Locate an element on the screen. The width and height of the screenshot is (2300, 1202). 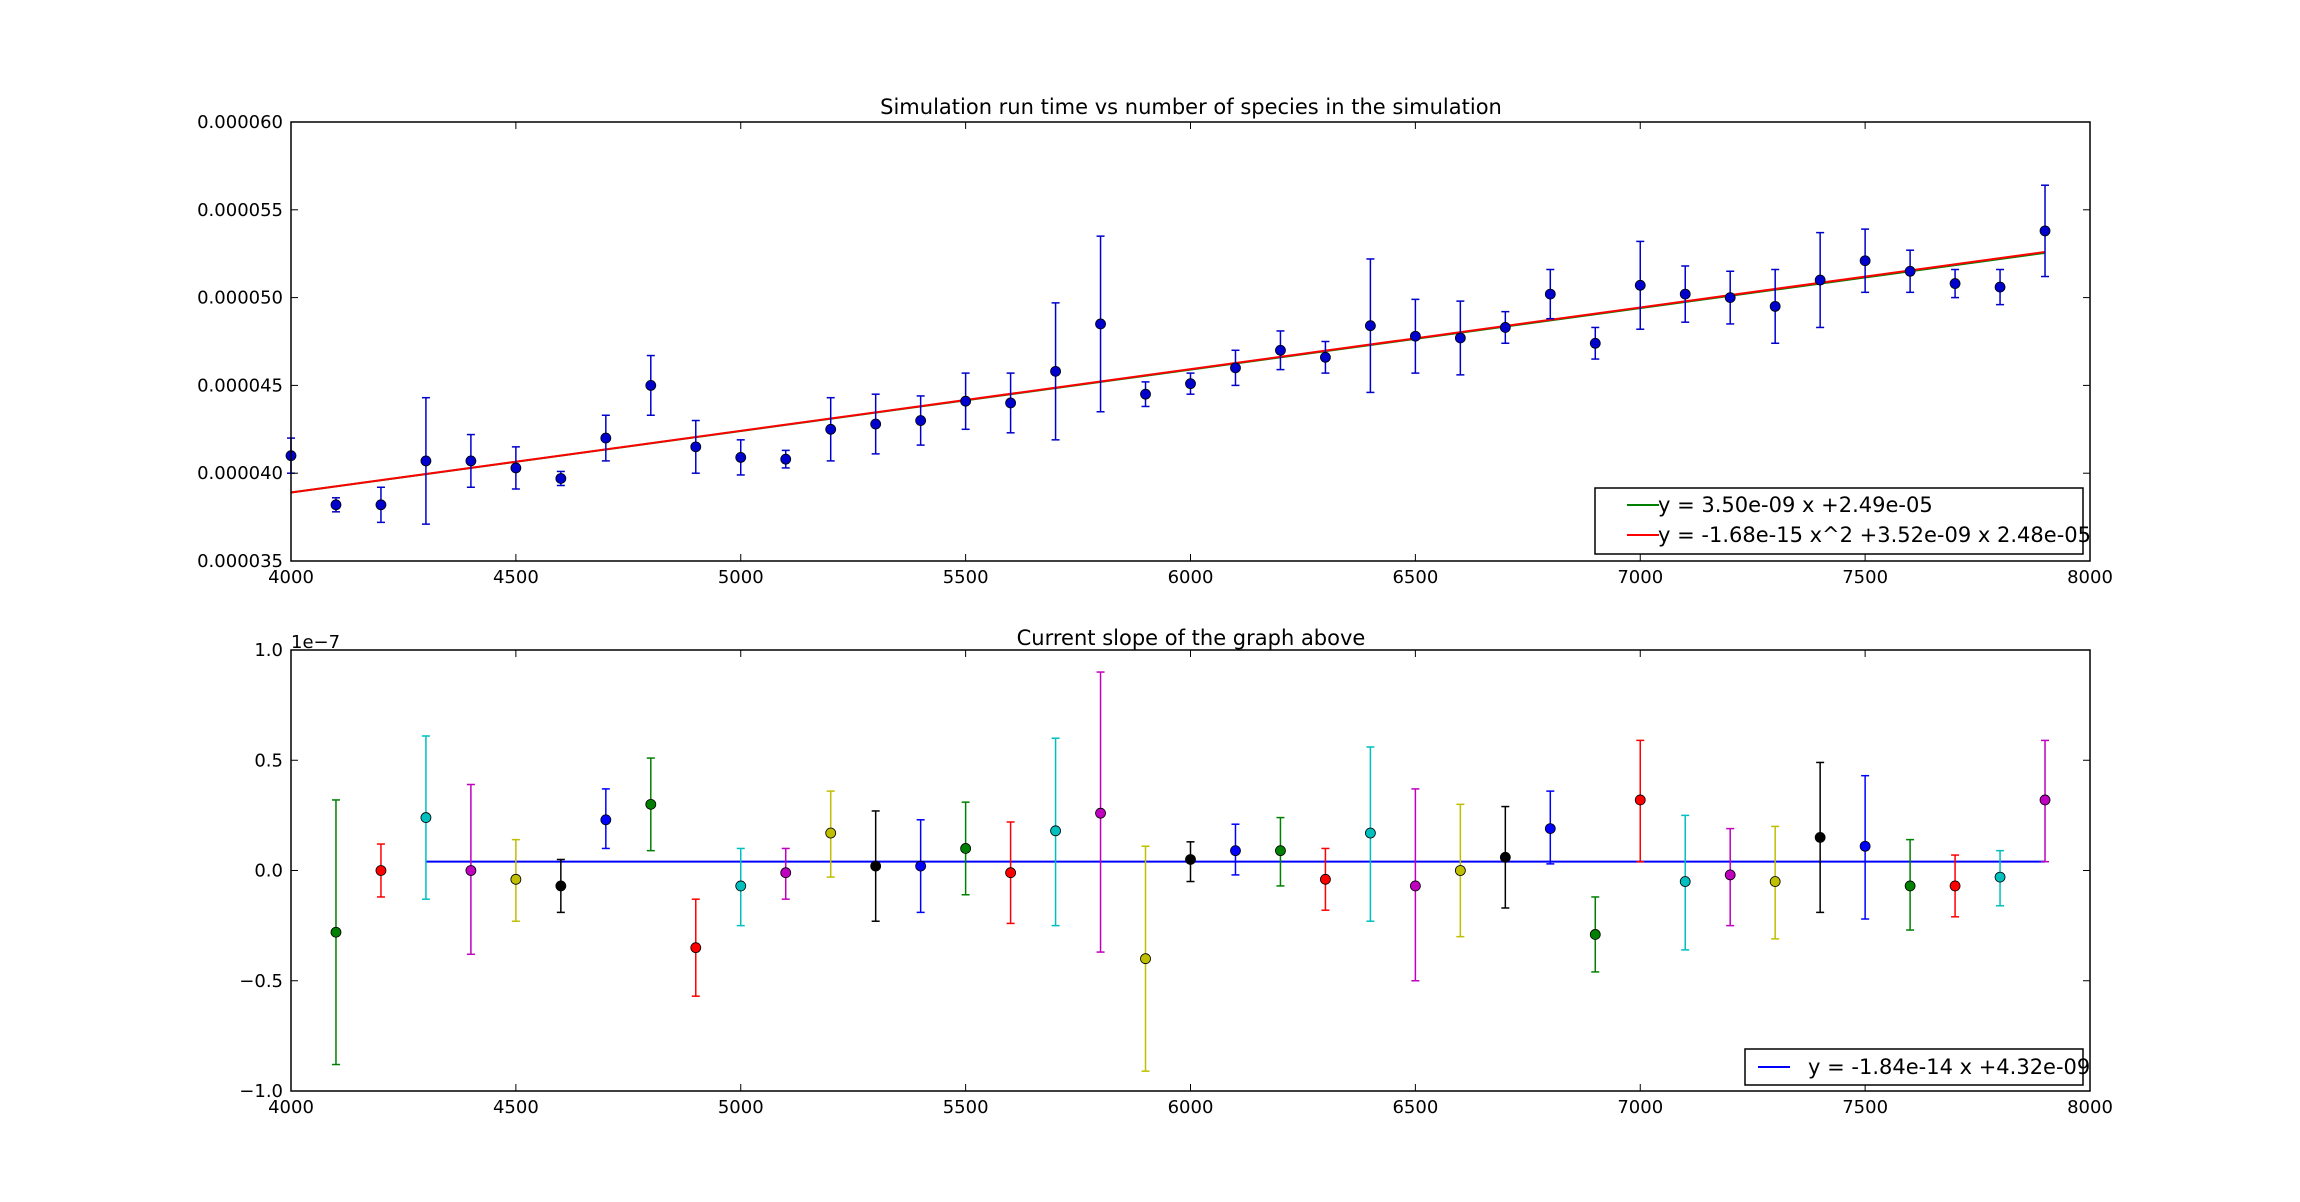
x-tick-label: 5000 is located at coordinates (741, 577).